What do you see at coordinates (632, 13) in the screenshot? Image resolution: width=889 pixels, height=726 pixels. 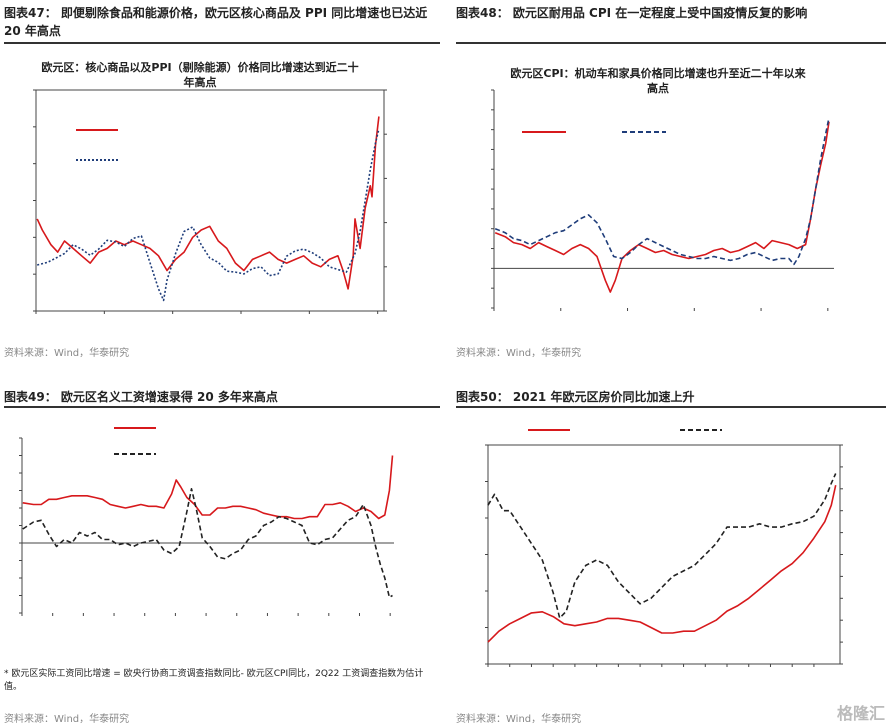 I see `panel-title: 图表48： 欧元区耐用品 CPI 在一定程度上受中国疫情反复的影响` at bounding box center [632, 13].